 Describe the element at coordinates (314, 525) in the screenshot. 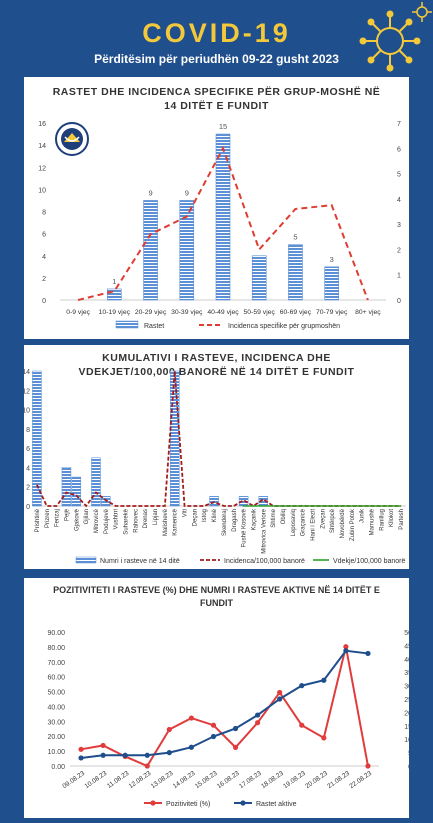

I see `x-tick-label: Hani i Elezit` at that location.